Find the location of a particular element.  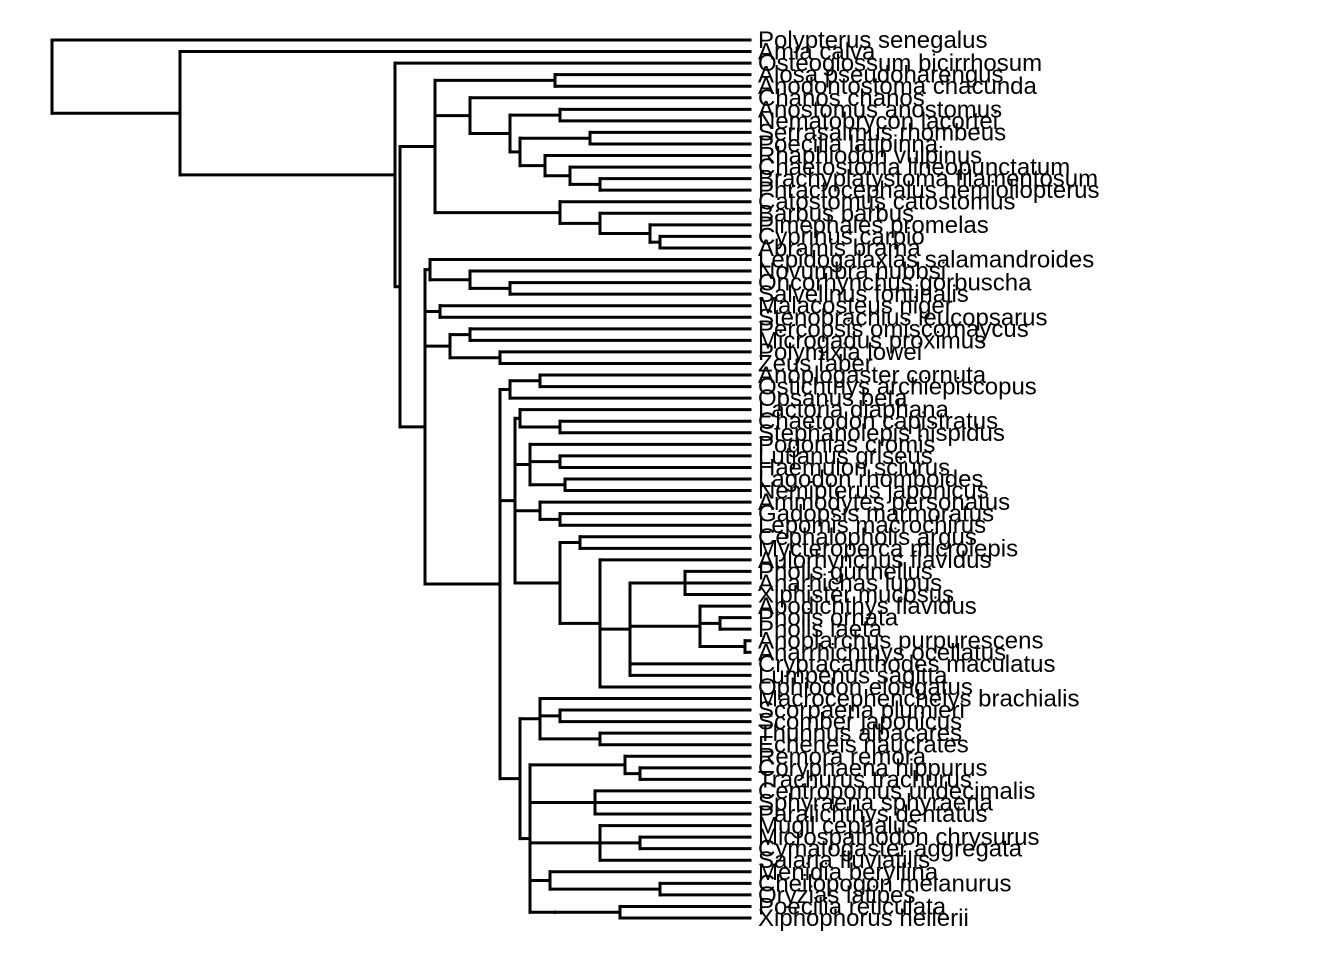

tip-label: Stephanolepis hispidus is located at coordinates (881, 433).